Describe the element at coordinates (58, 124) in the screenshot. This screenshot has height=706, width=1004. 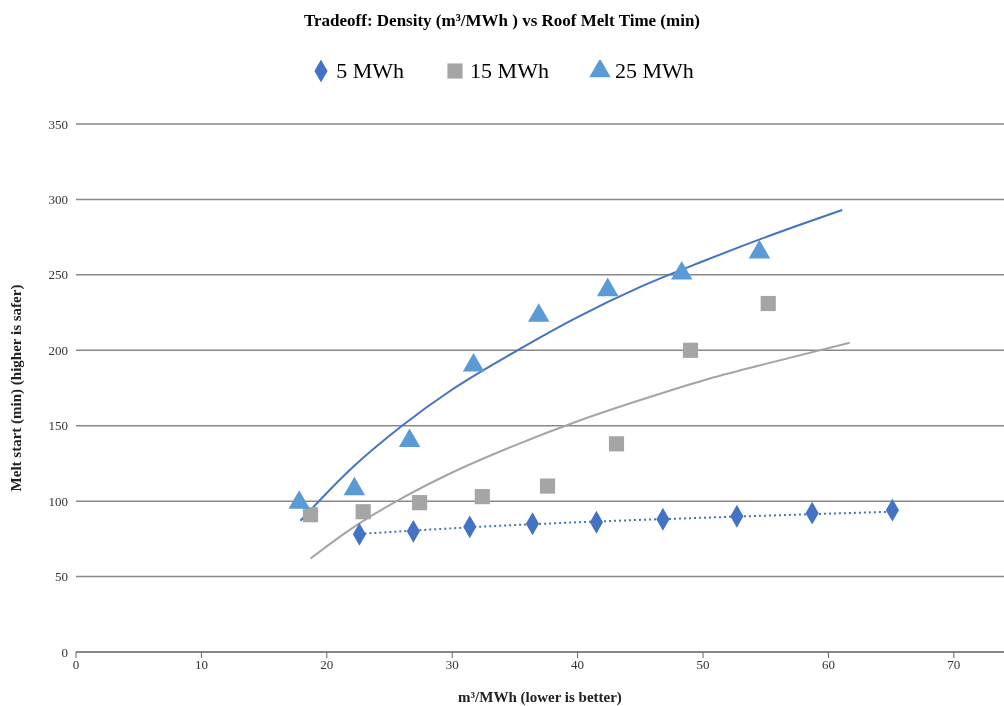
I see `y-tick-label: 350` at that location.